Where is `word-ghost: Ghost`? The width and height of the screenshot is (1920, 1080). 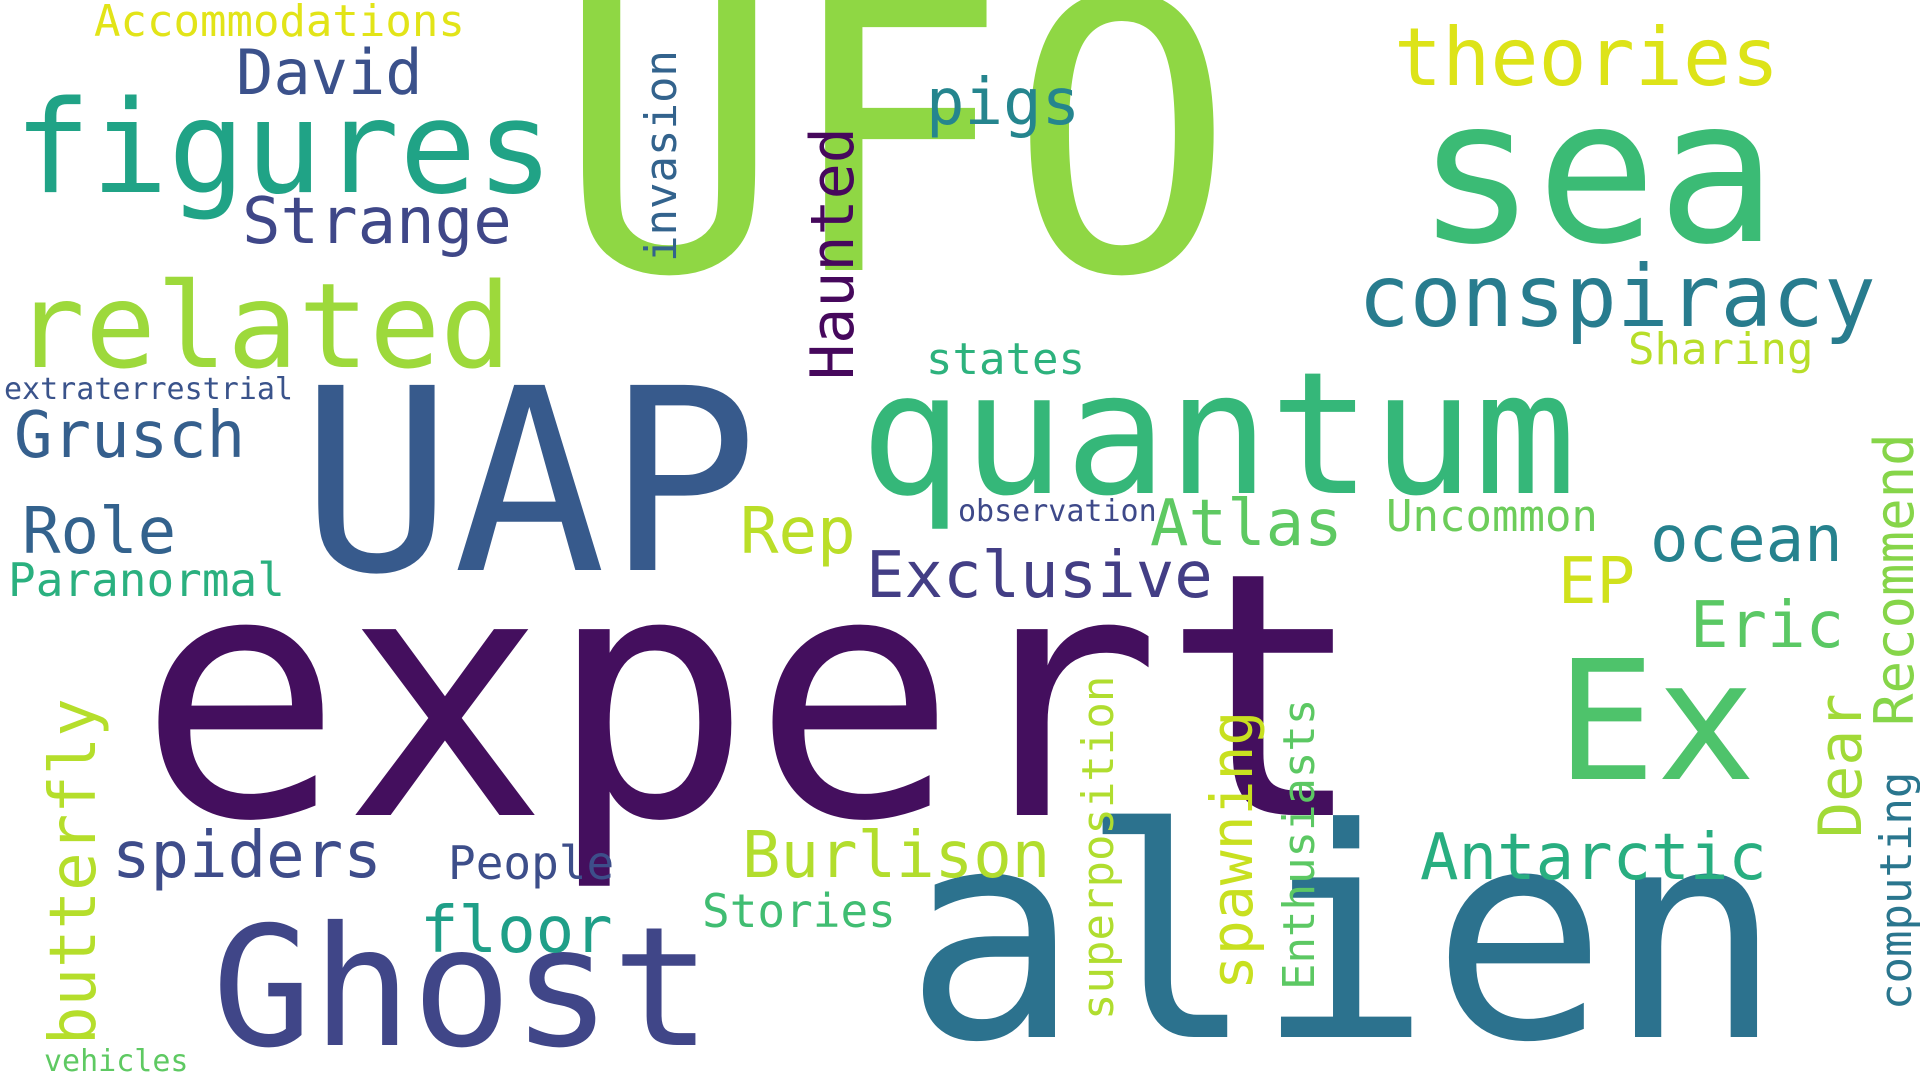
word-ghost: Ghost is located at coordinates (462, 986).